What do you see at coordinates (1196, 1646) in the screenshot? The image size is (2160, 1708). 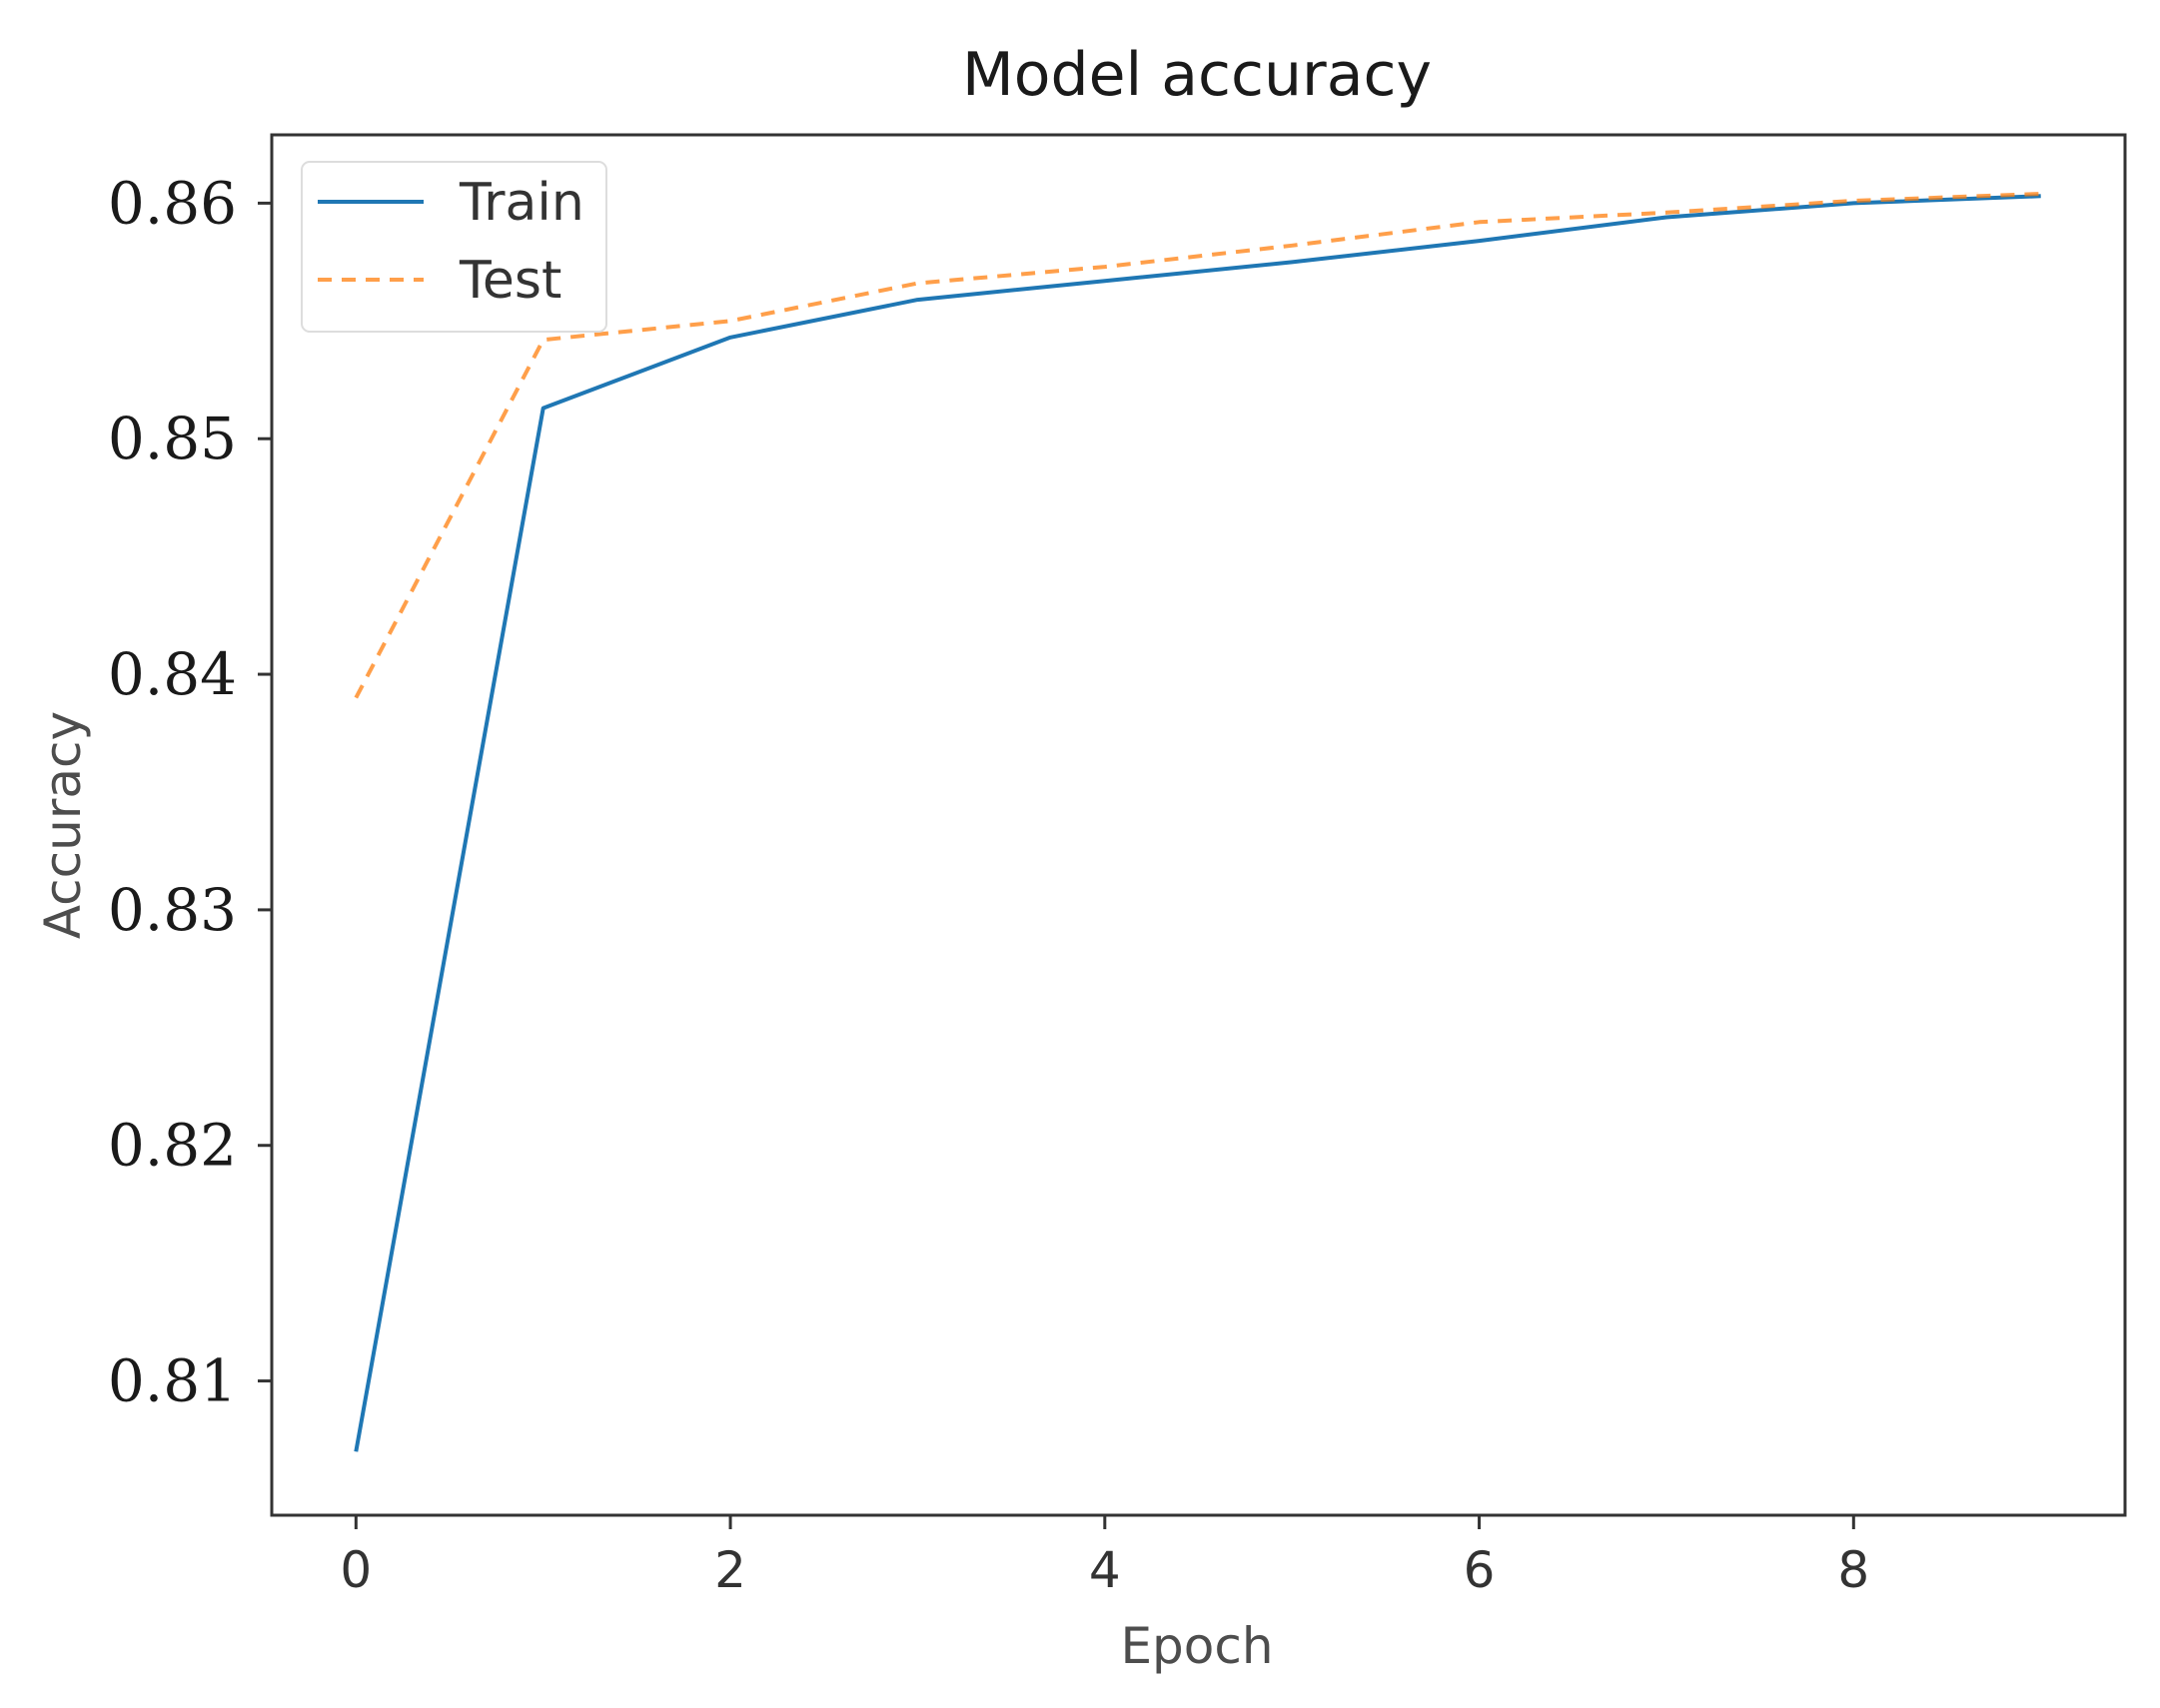 I see `x-axis-label: Epoch` at bounding box center [1196, 1646].